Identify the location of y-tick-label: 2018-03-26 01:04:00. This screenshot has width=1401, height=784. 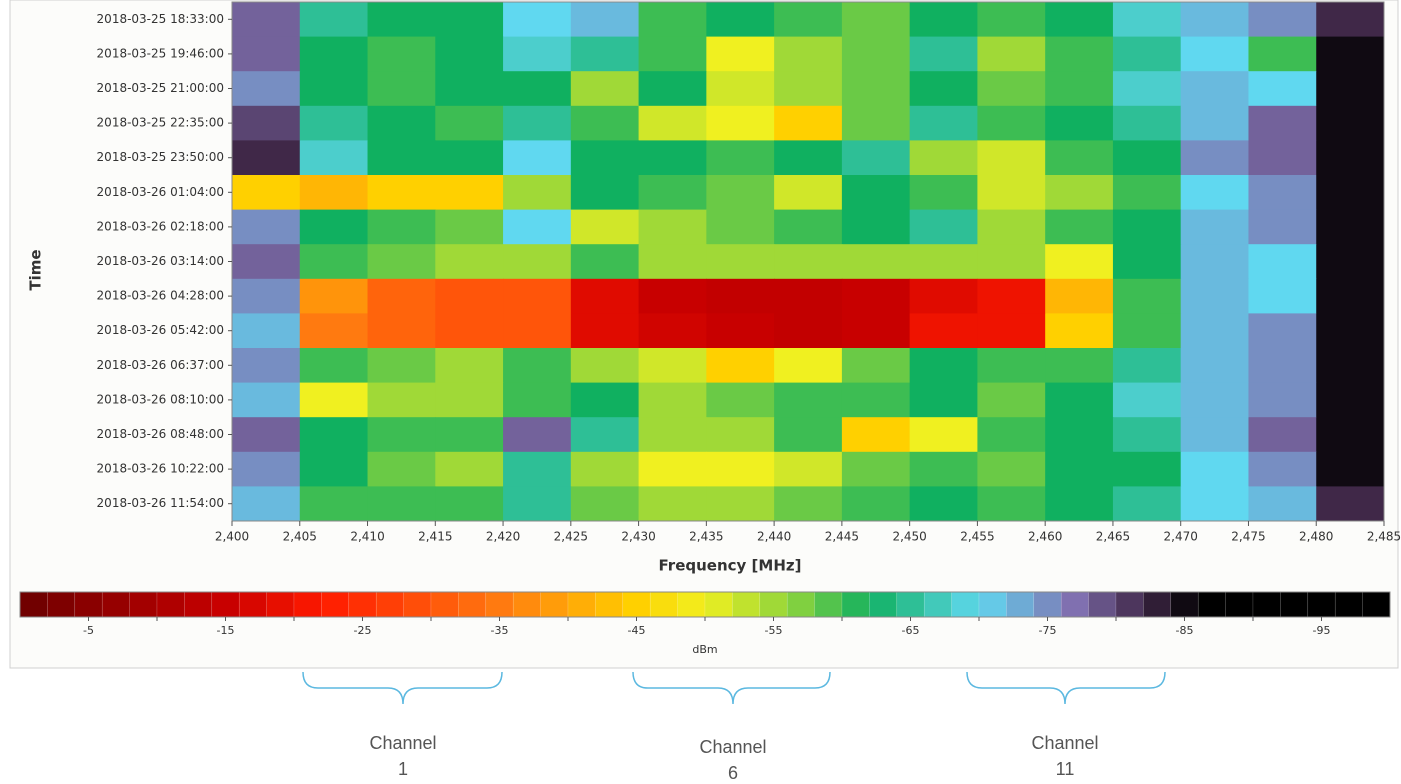
(160, 192).